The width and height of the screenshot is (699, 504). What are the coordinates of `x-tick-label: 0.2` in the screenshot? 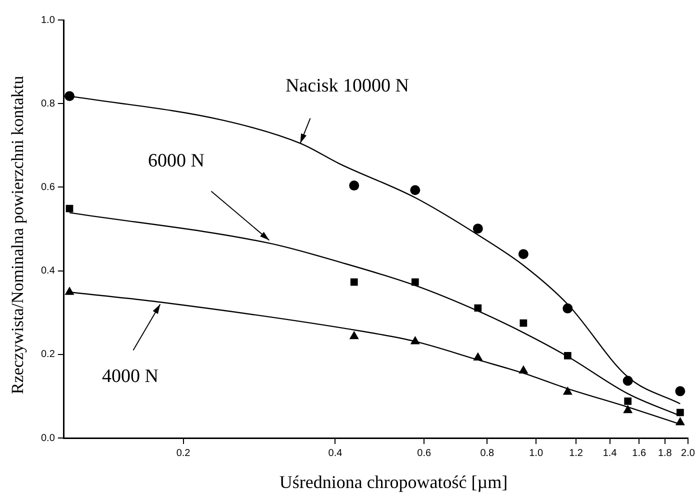 It's located at (183, 453).